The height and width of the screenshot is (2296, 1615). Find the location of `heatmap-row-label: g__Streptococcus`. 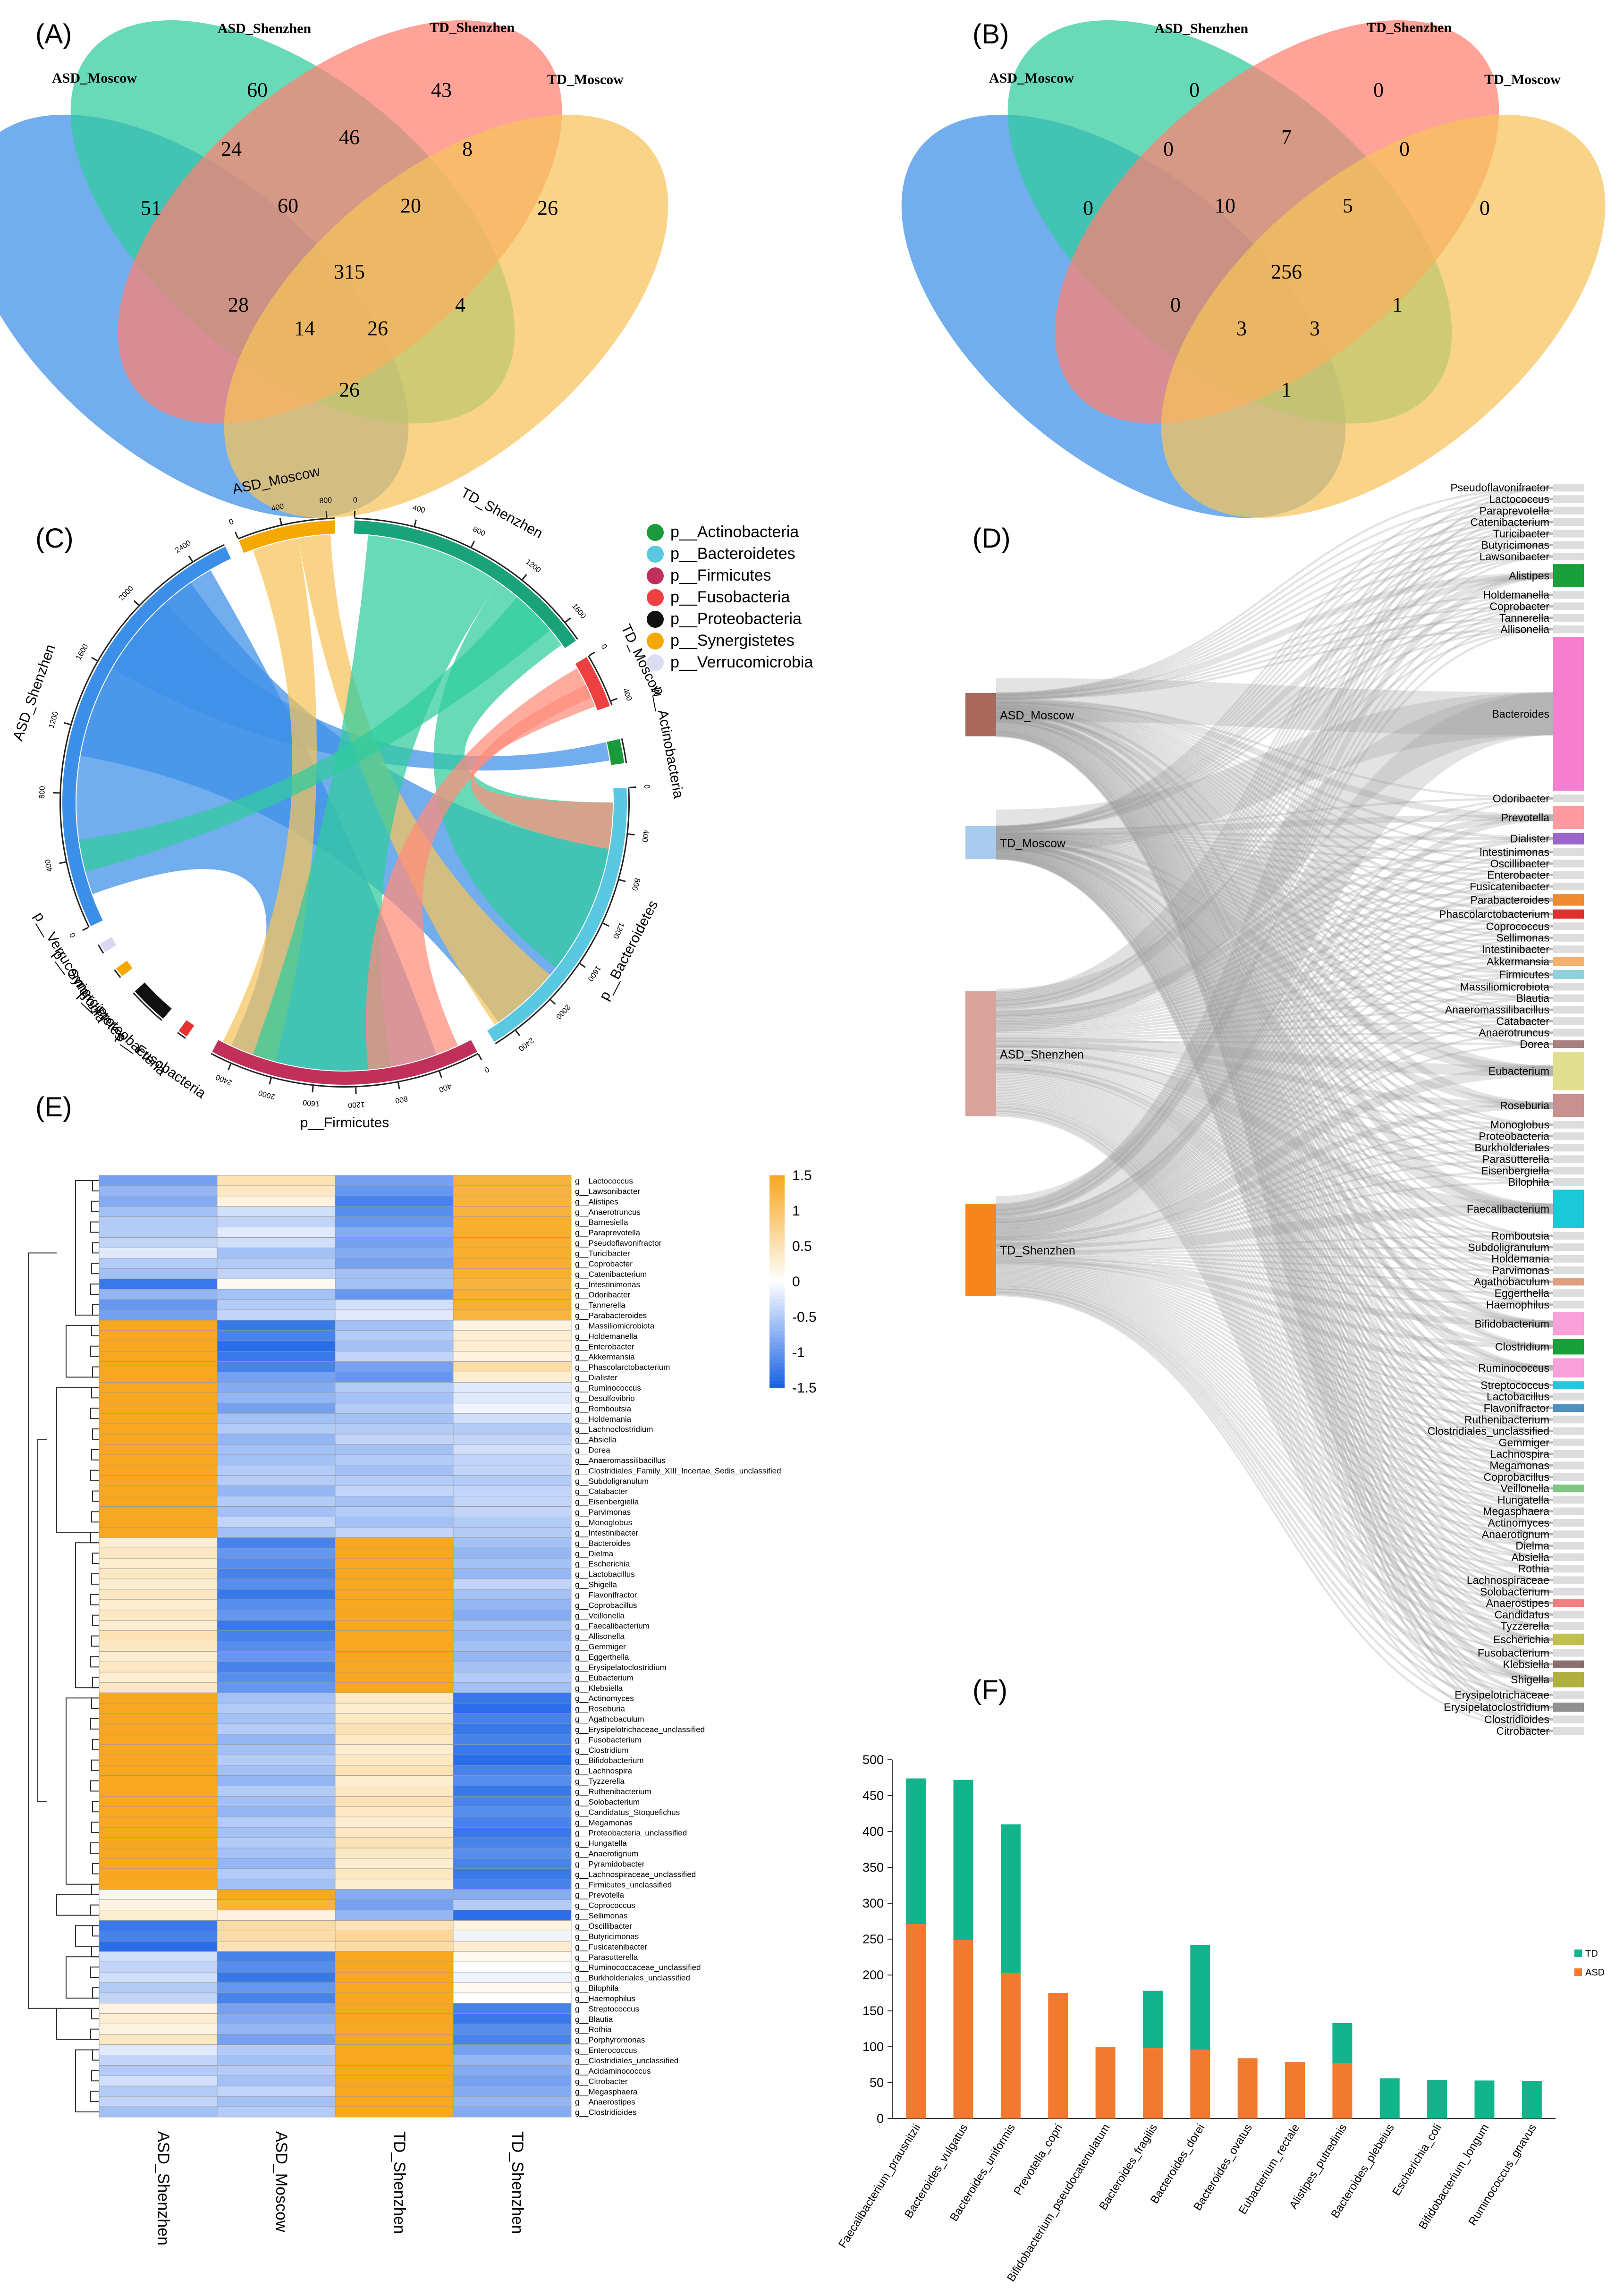

heatmap-row-label: g__Streptococcus is located at coordinates (607, 2008).